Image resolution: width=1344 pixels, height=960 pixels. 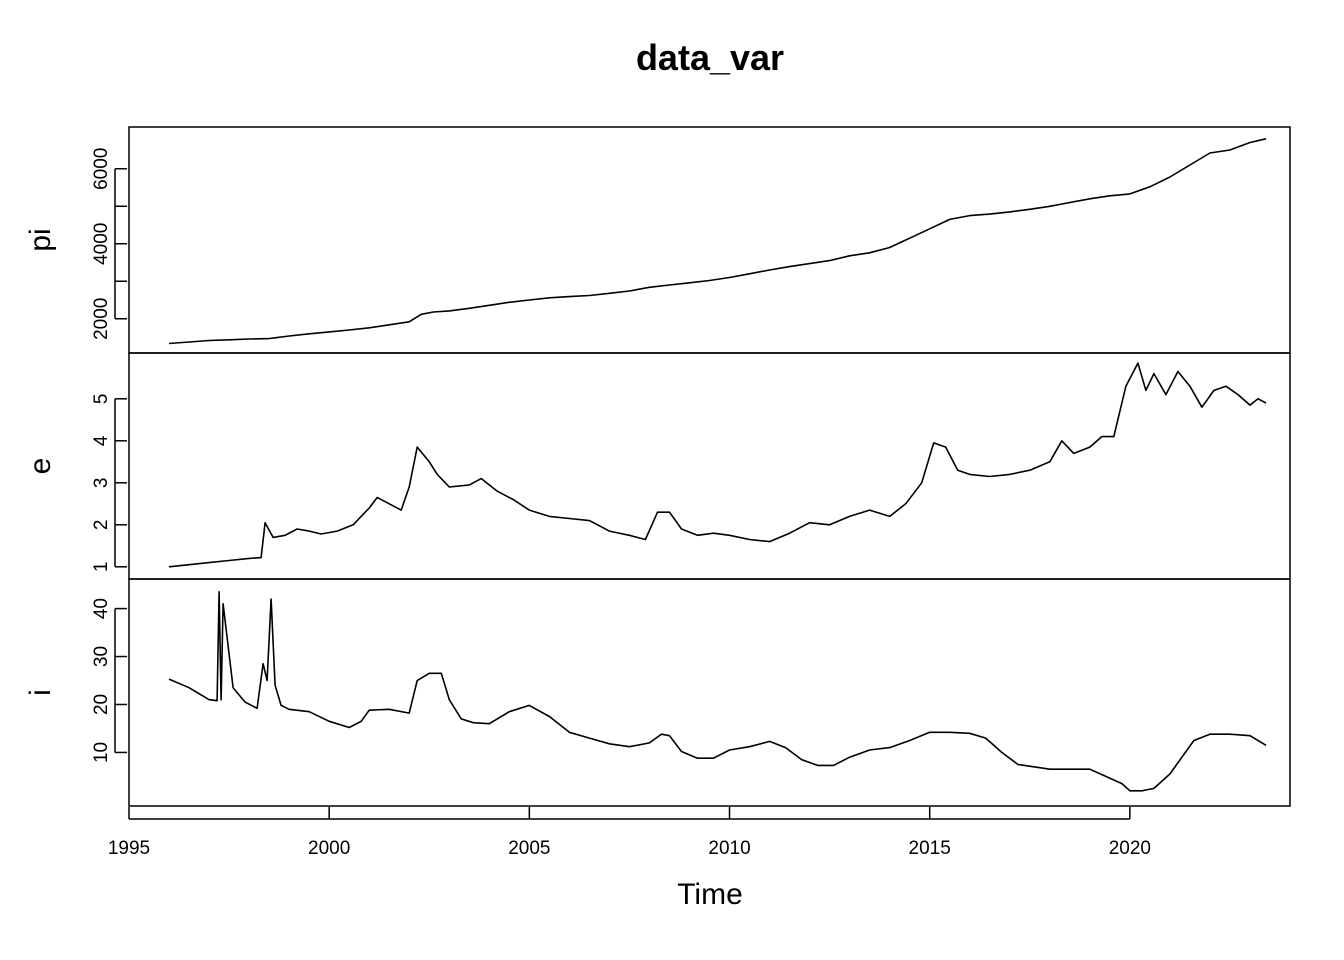 I want to click on panel-i-y-tick-label: 40, so click(x=101, y=608).